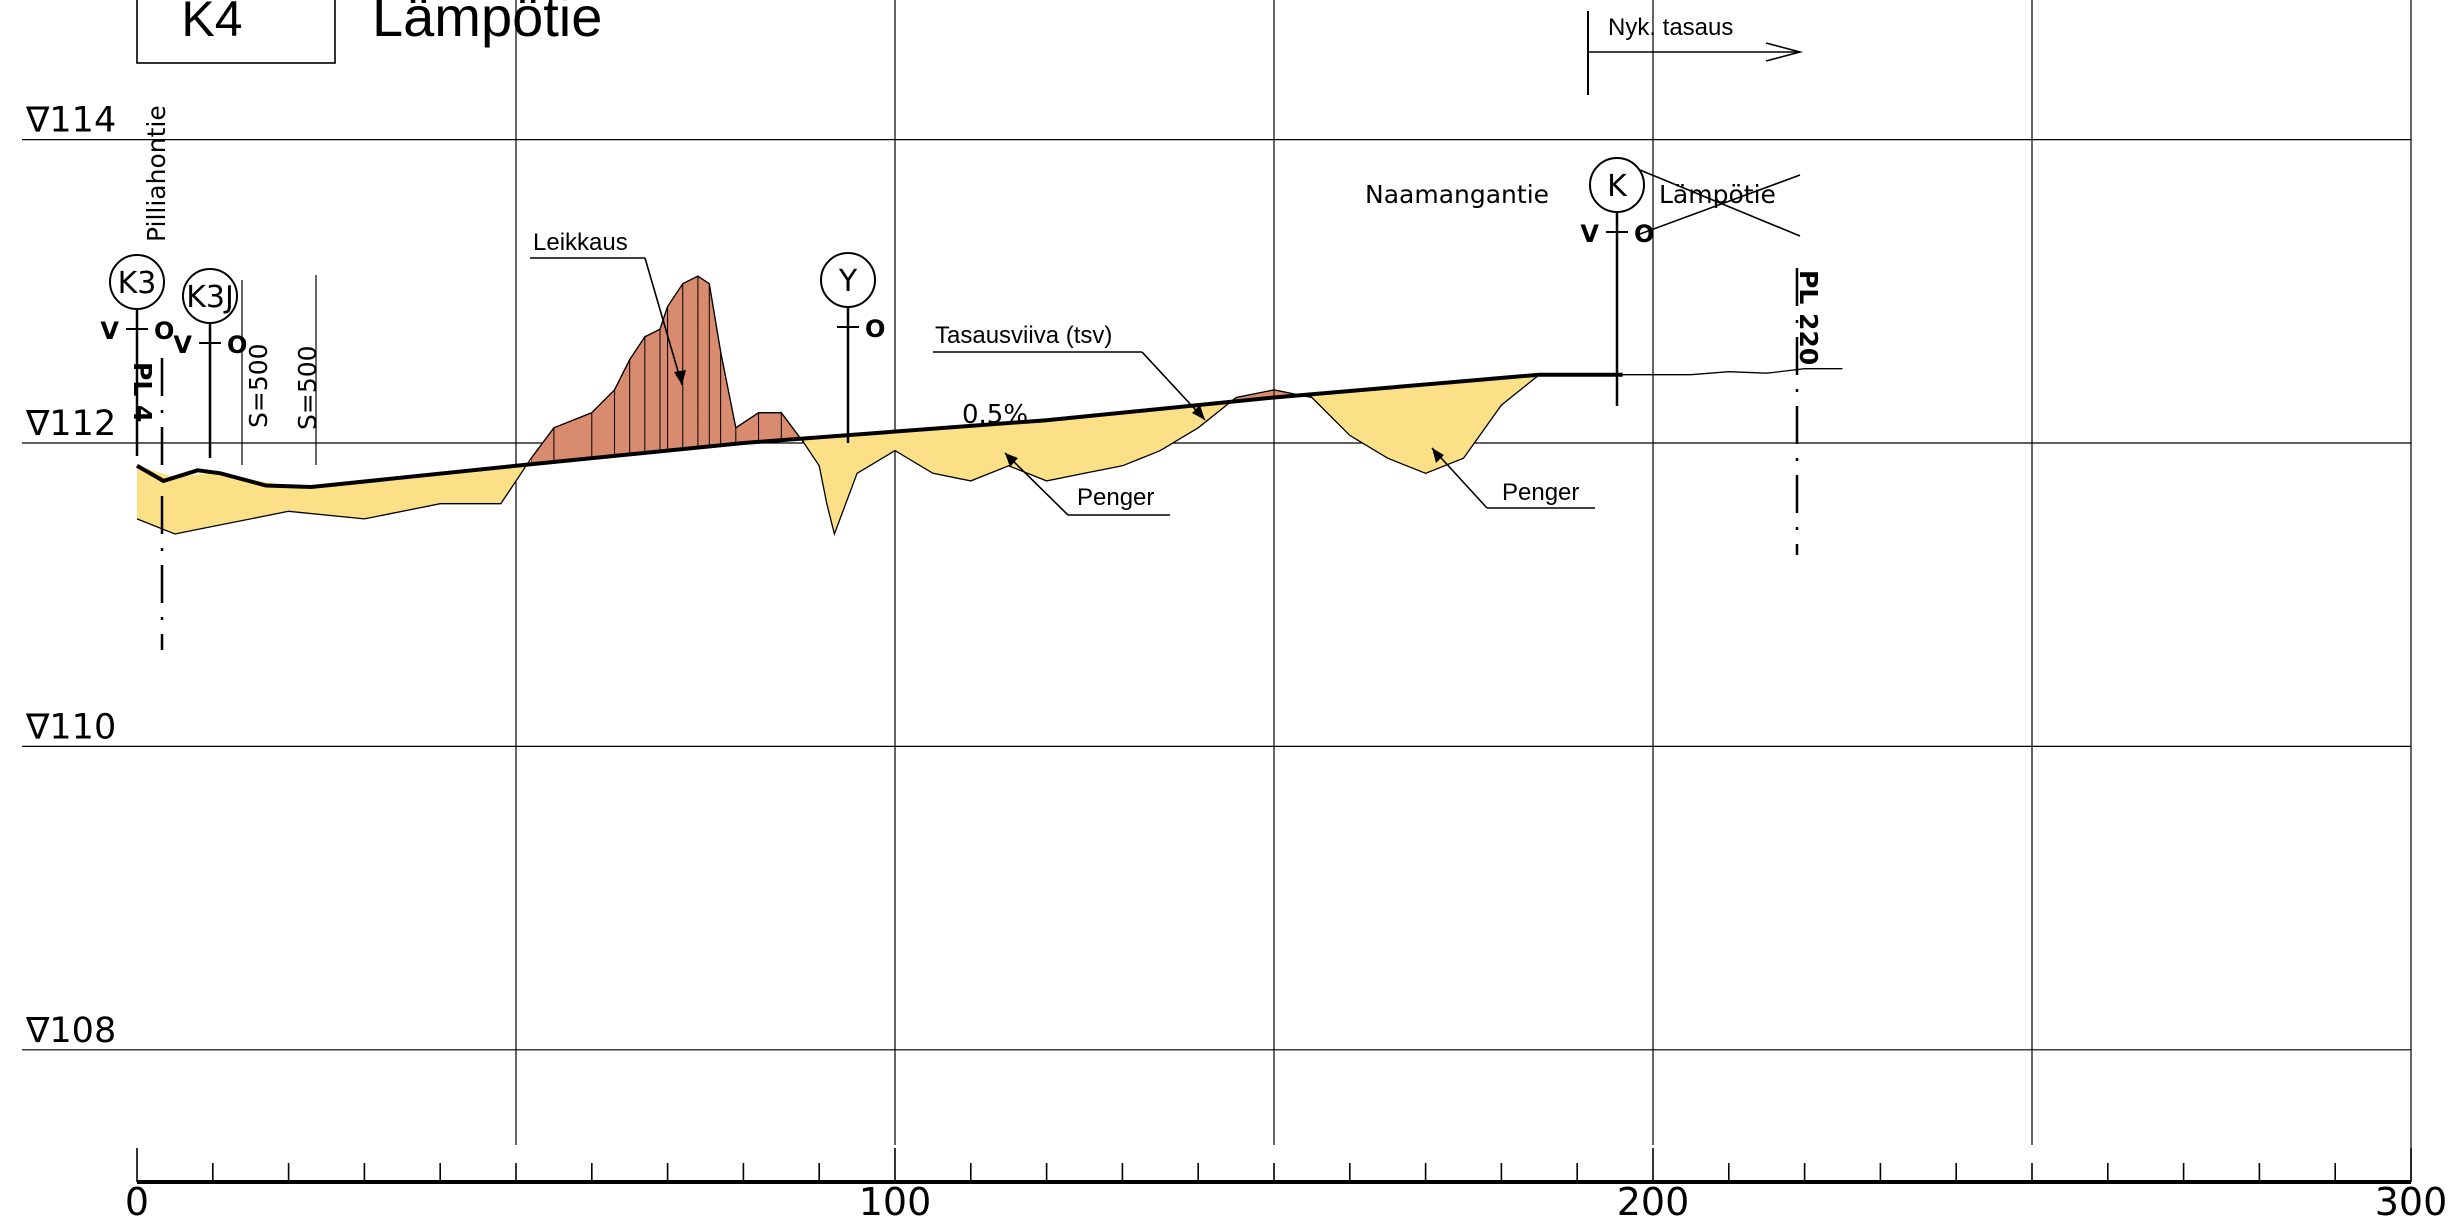 The height and width of the screenshot is (1224, 2459). Describe the element at coordinates (156, 173) in the screenshot. I see `crossing-road-1: Pilliahontie` at that location.